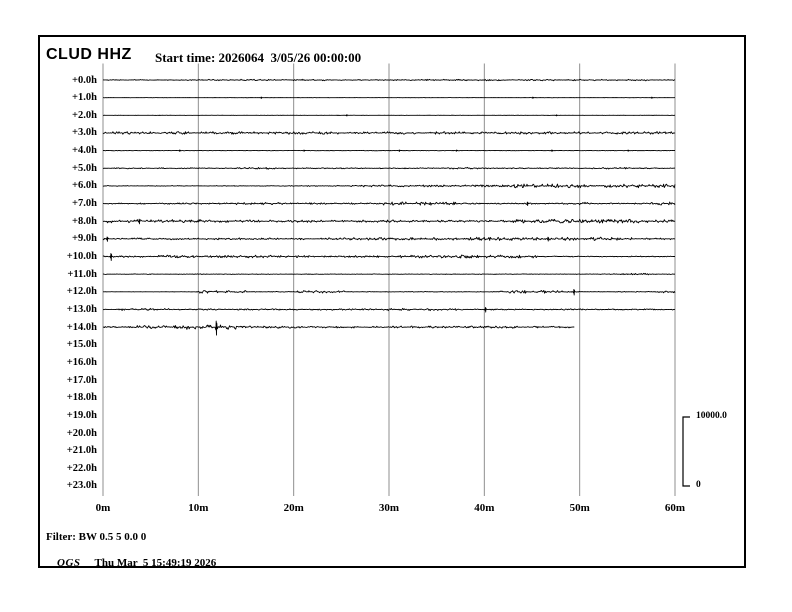  What do you see at coordinates (81, 292) in the screenshot?
I see `hour-label-12: +12.0h` at bounding box center [81, 292].